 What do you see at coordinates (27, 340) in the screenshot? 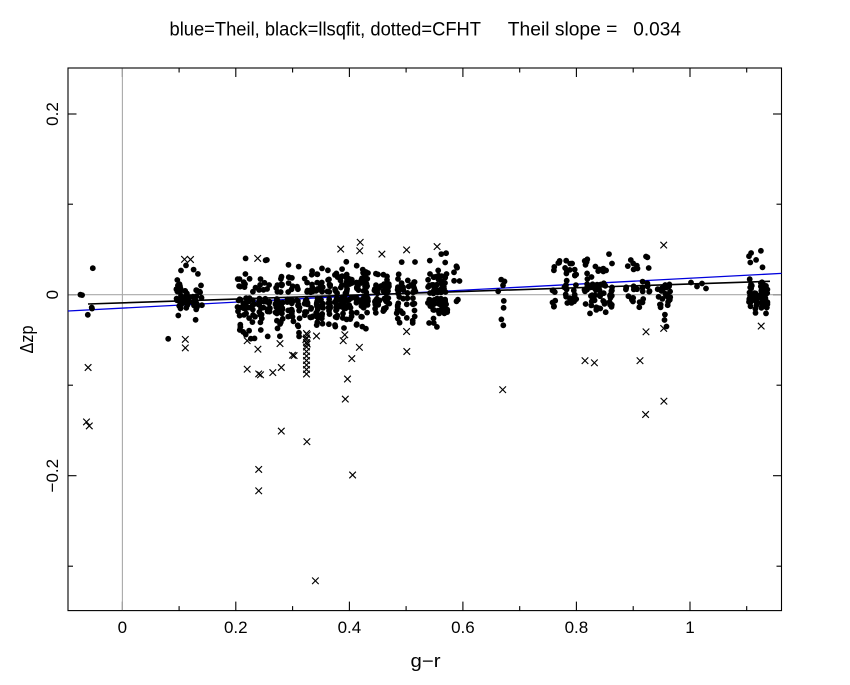
I see `svg-text: Δzp` at bounding box center [27, 340].